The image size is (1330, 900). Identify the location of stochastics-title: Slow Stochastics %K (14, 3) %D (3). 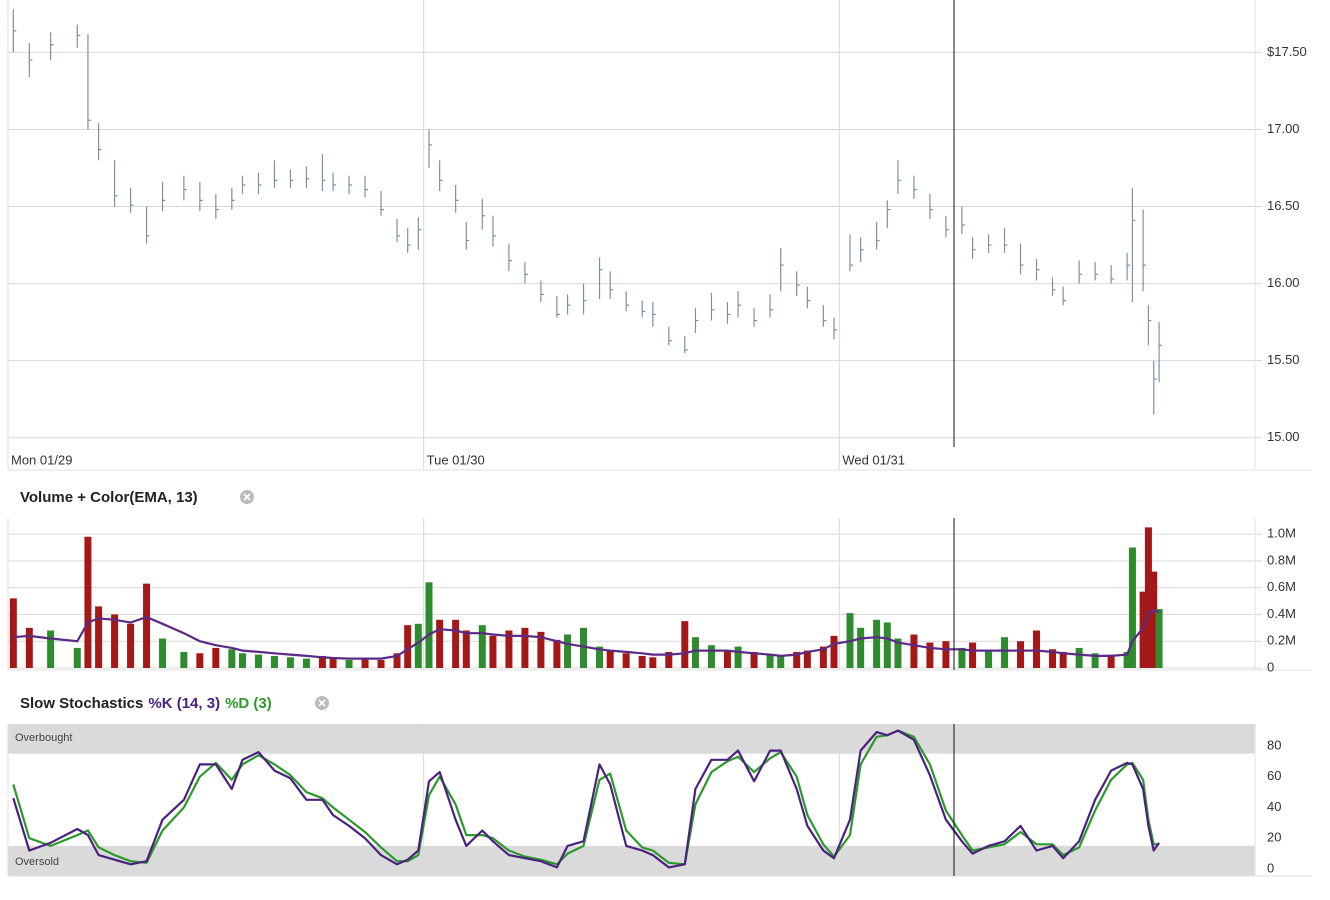
(146, 703).